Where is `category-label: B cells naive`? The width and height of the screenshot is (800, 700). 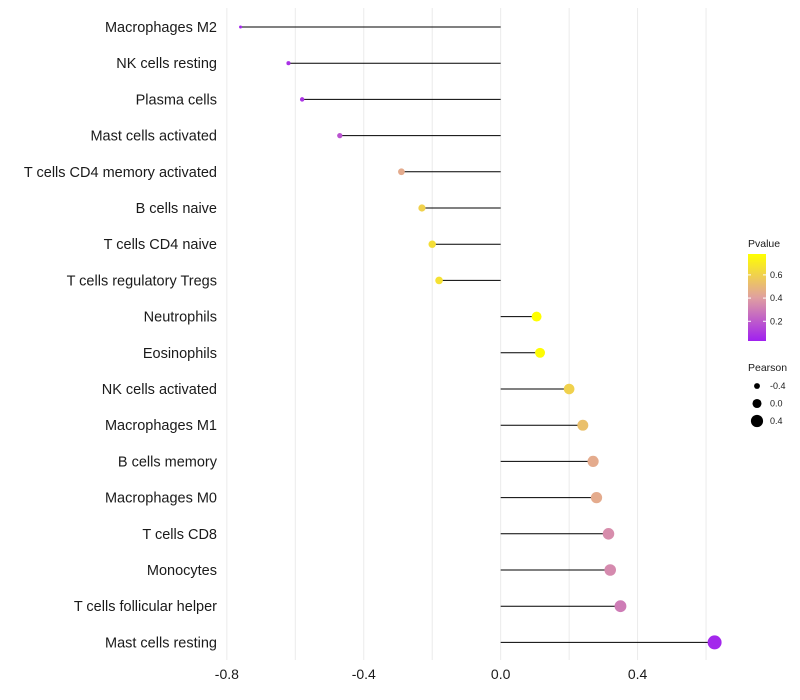 category-label: B cells naive is located at coordinates (176, 209).